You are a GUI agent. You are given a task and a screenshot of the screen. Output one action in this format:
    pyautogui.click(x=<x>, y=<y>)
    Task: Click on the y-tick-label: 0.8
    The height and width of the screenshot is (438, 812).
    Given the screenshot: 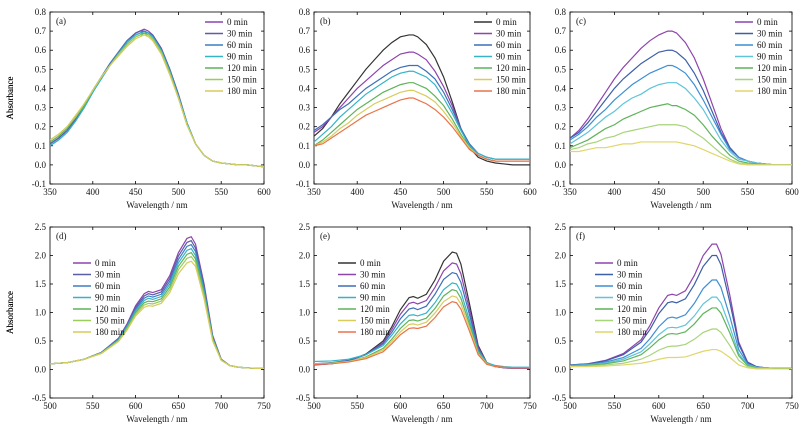 What is the action you would take?
    pyautogui.click(x=41, y=12)
    